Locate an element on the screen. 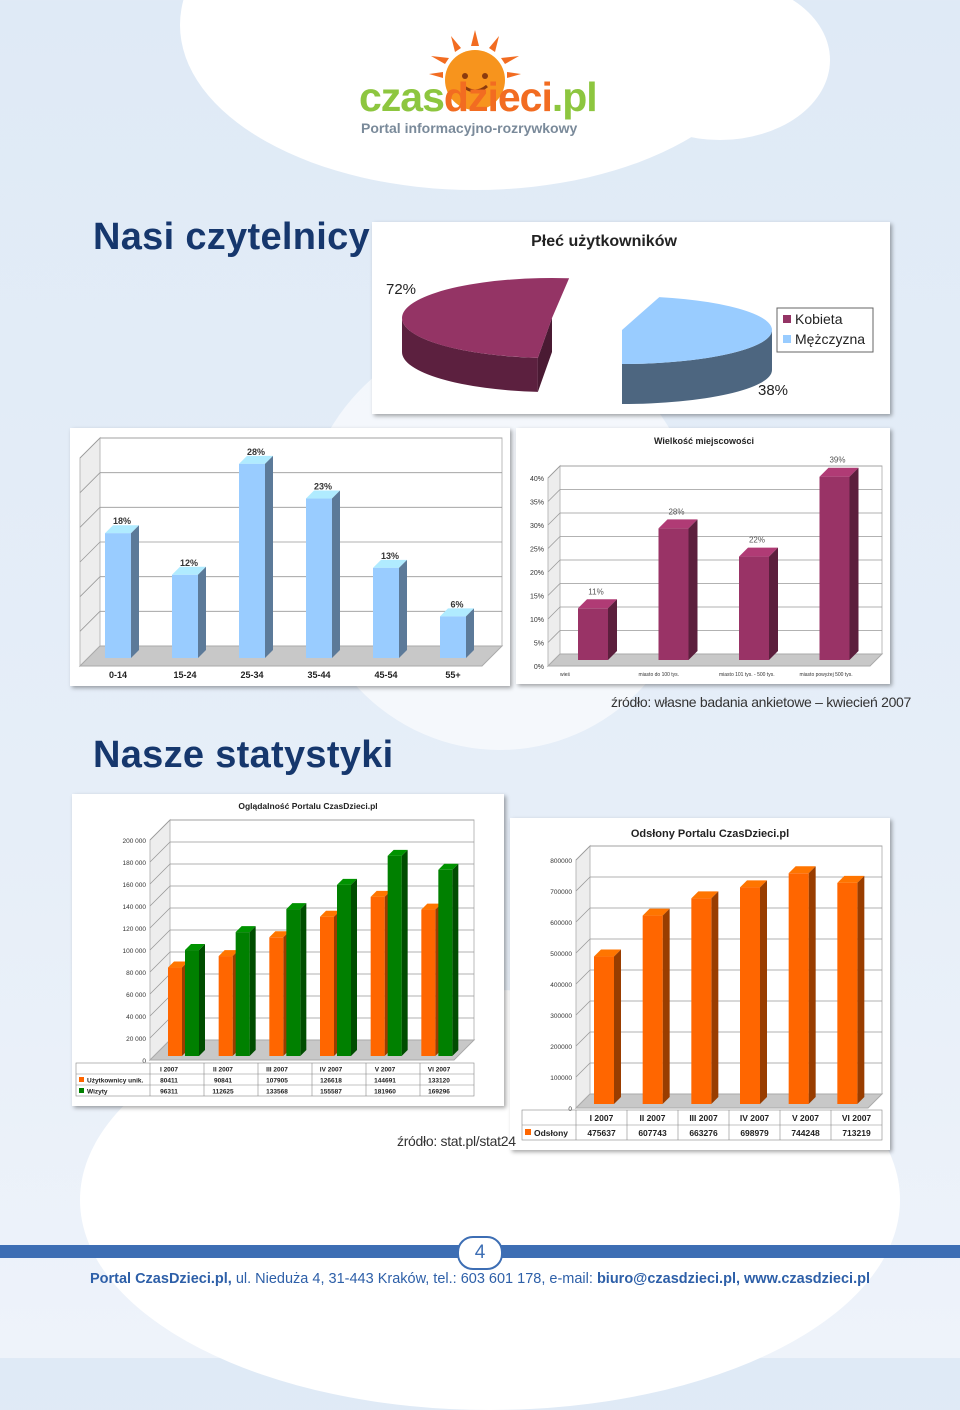 The image size is (960, 1410). y-tick-label: 25% is located at coordinates (537, 550).